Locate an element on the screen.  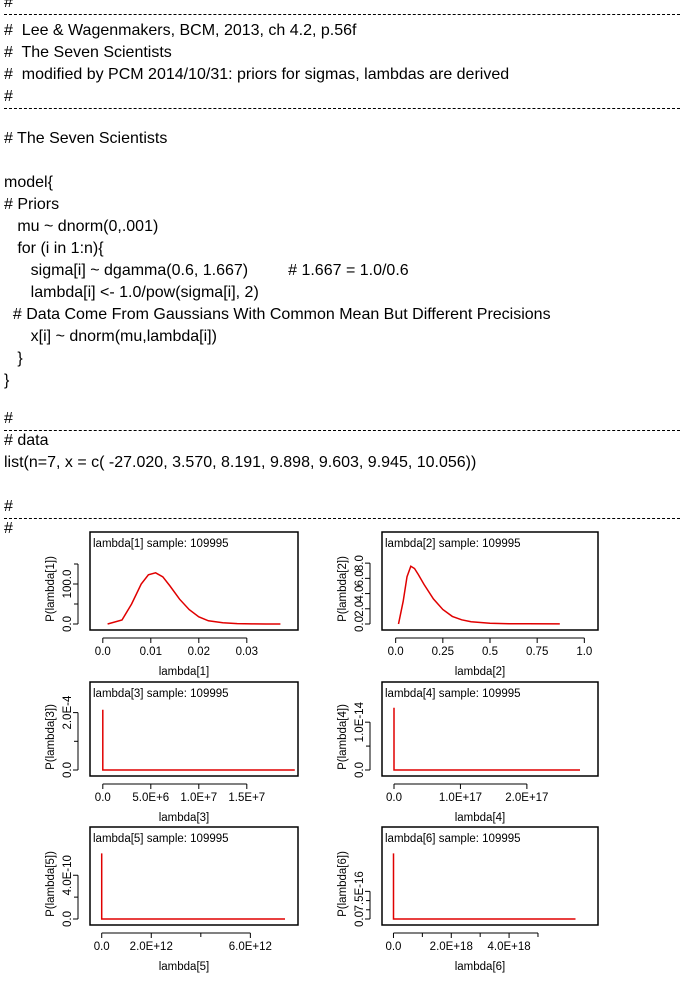
code-line: # Priors is located at coordinates (32, 204).